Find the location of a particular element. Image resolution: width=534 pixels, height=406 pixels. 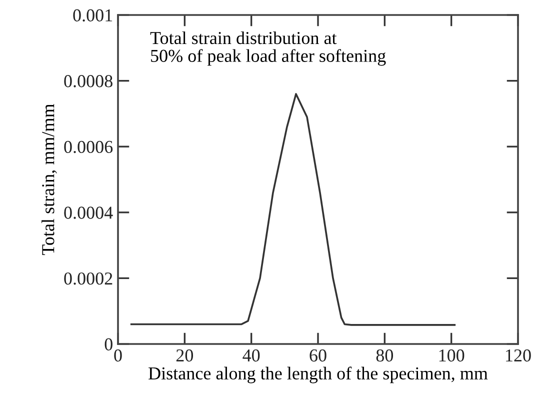

y-tick-label: 0.001 is located at coordinates (92, 15).